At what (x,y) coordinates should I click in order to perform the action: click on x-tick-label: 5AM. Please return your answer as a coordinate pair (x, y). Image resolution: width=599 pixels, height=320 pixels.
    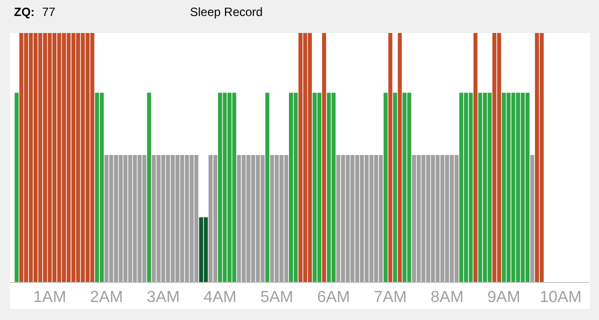
    Looking at the image, I should click on (277, 297).